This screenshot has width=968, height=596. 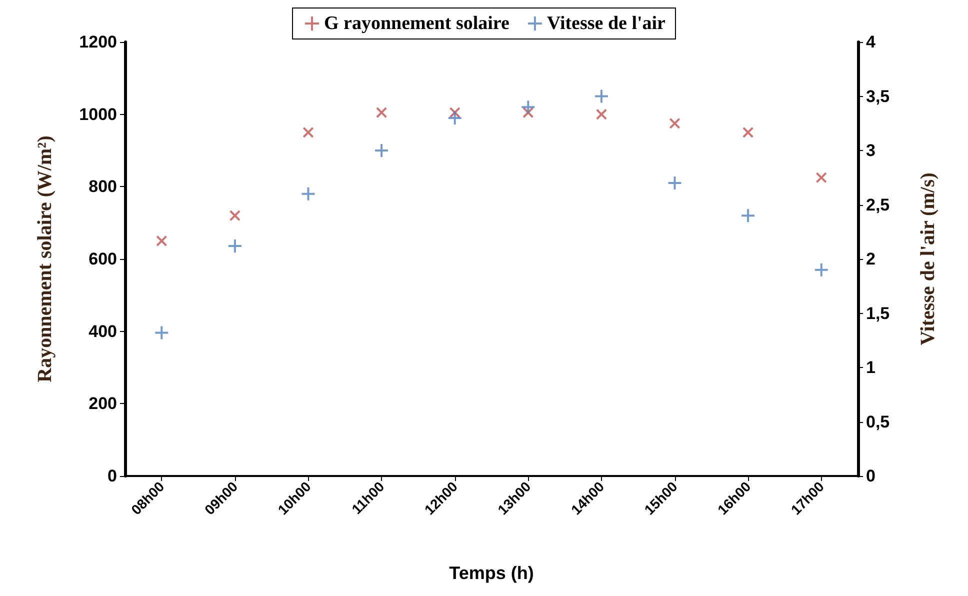 I want to click on y2-tick-label: 0,5, so click(x=878, y=422).